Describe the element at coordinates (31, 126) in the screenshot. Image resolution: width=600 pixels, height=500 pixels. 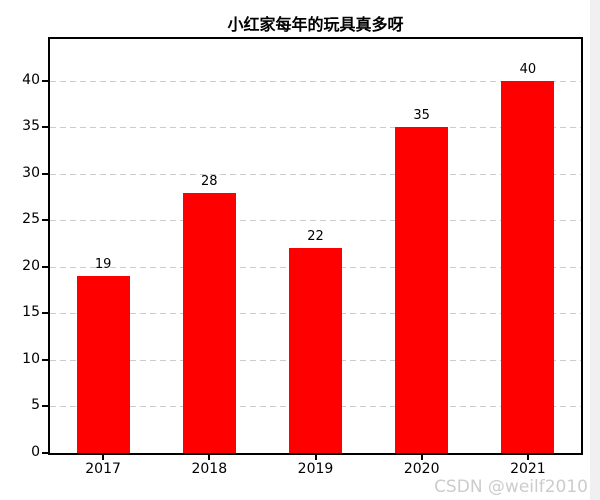
I see `ytick-label-35: 35` at that location.